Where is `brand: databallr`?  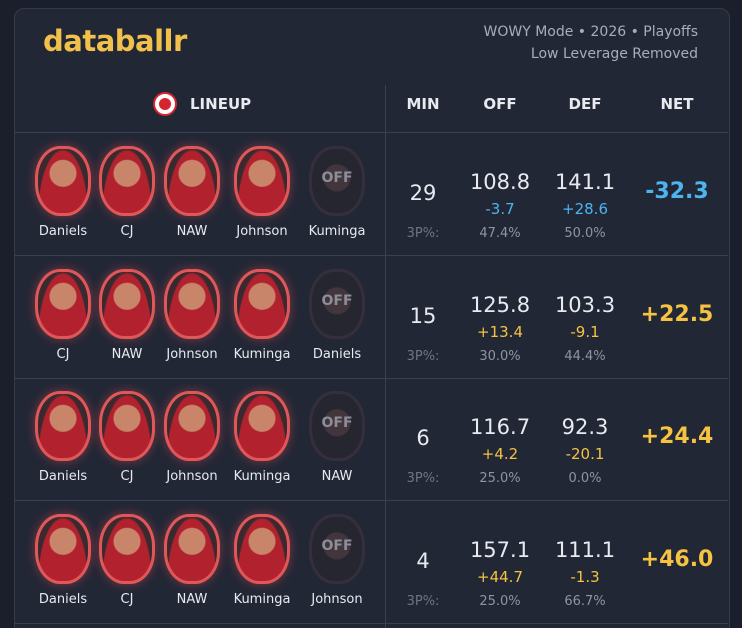 brand: databallr is located at coordinates (115, 41).